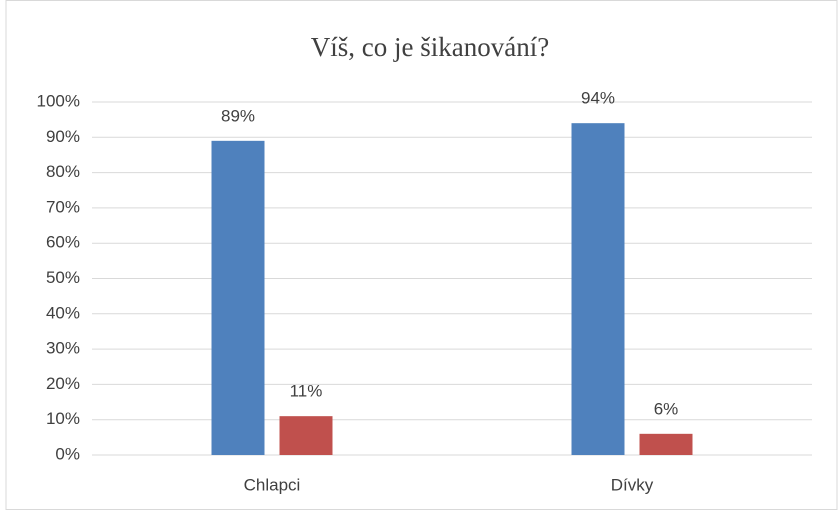  I want to click on y-tick-label: 40%, so click(63, 312).